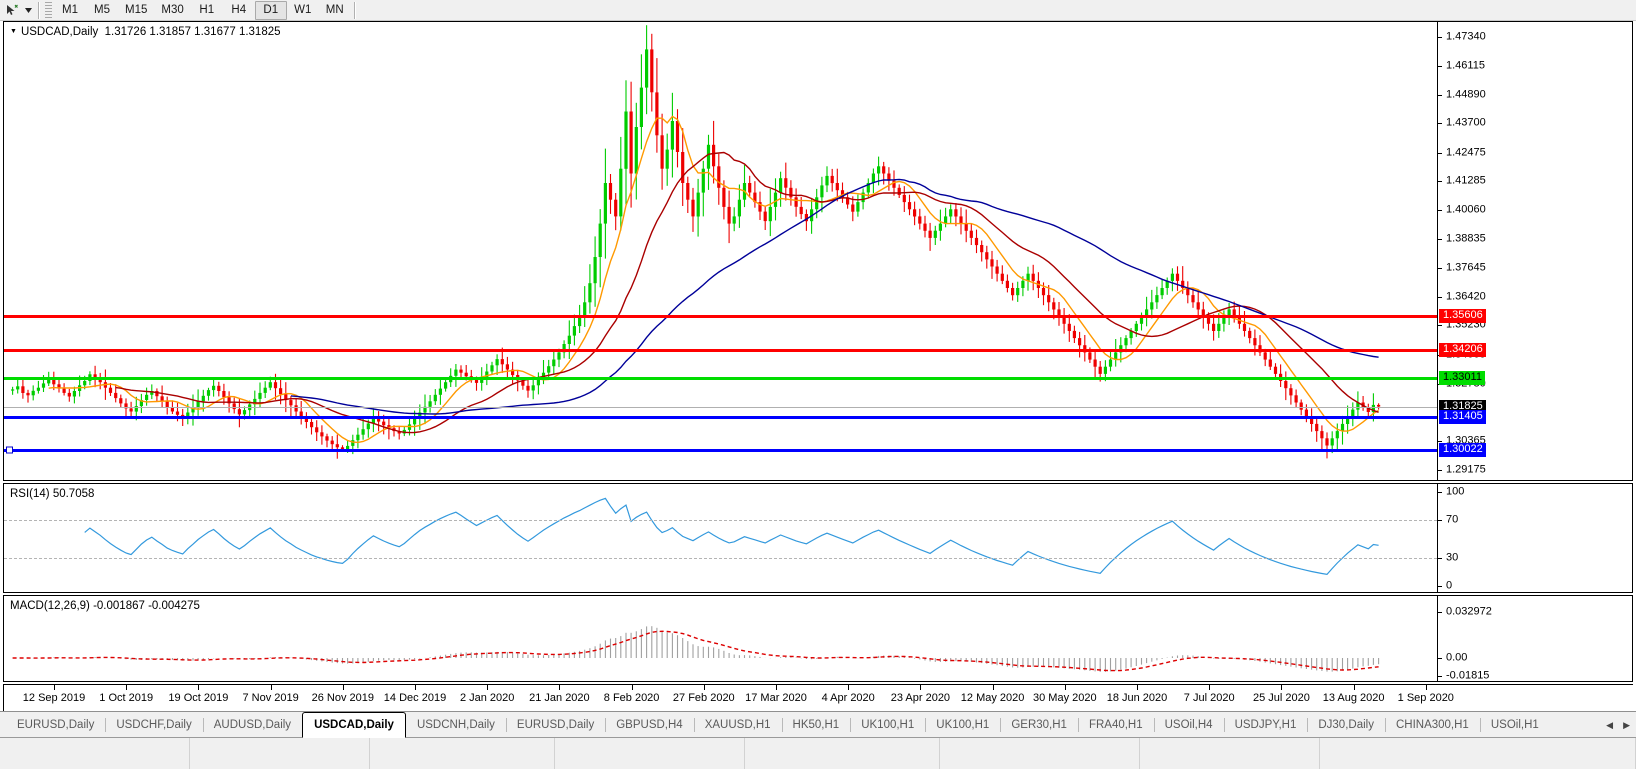 The height and width of the screenshot is (769, 1636). Describe the element at coordinates (1621, 725) in the screenshot. I see `tab-scroll-controls: ◀ ▶` at that location.